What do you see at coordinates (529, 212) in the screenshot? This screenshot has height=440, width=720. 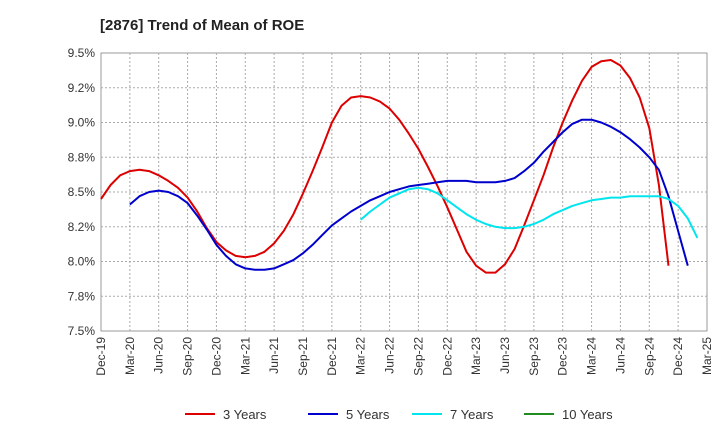 I see `series-line` at bounding box center [529, 212].